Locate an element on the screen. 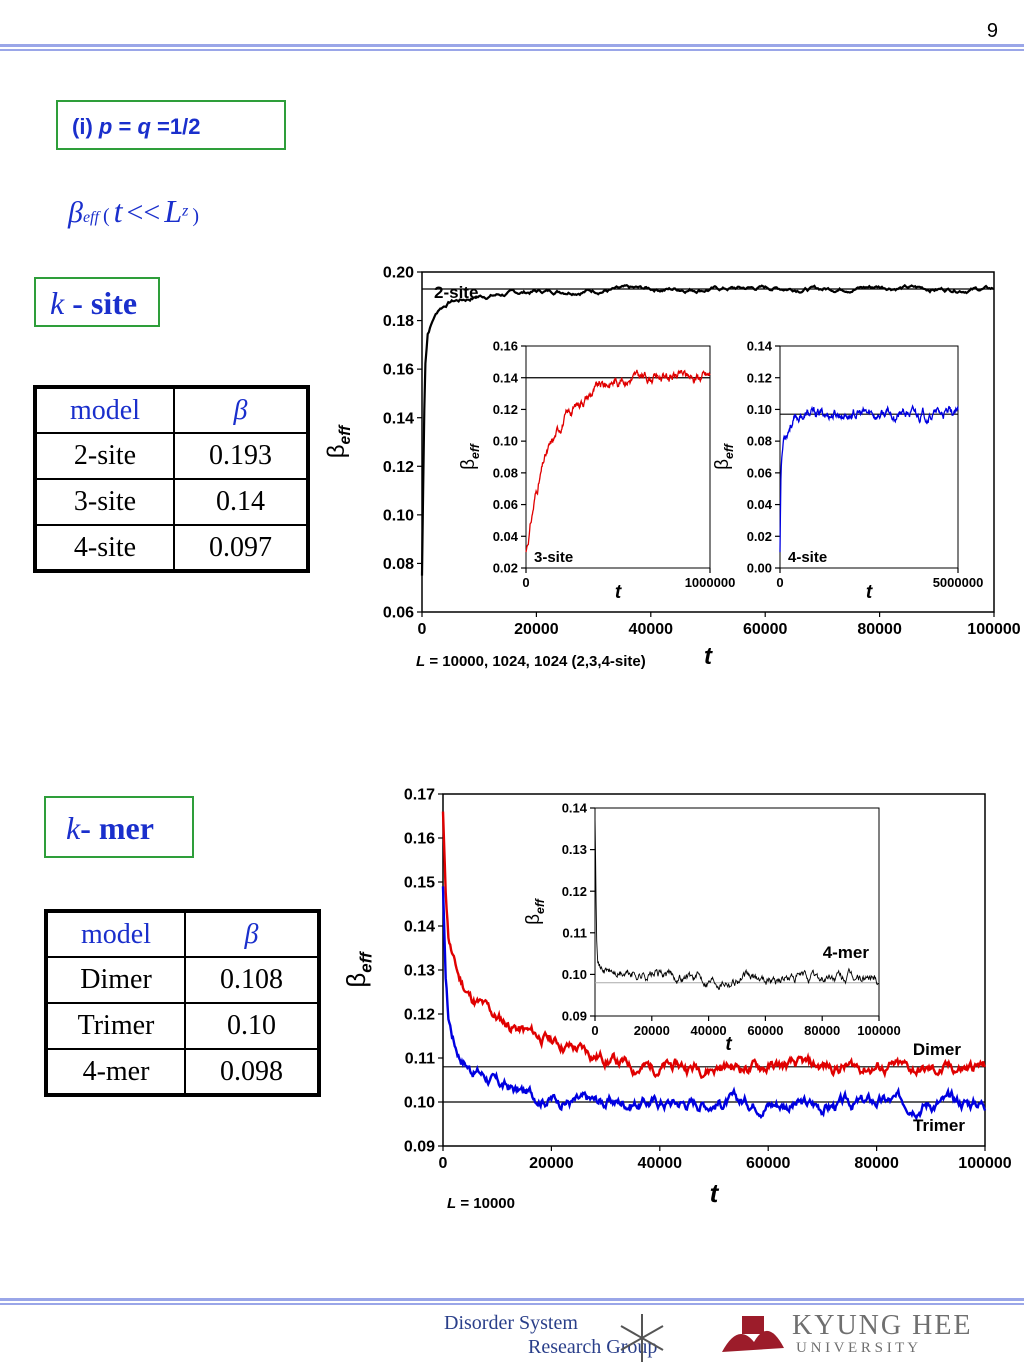  main2-xlabel: t is located at coordinates (715, 1193).